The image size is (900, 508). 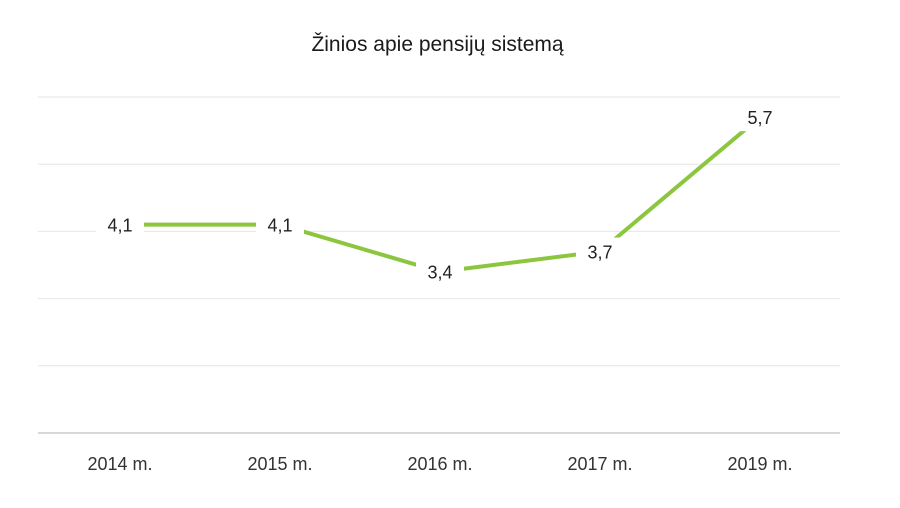 I want to click on data-point: 3,4, so click(x=440, y=271).